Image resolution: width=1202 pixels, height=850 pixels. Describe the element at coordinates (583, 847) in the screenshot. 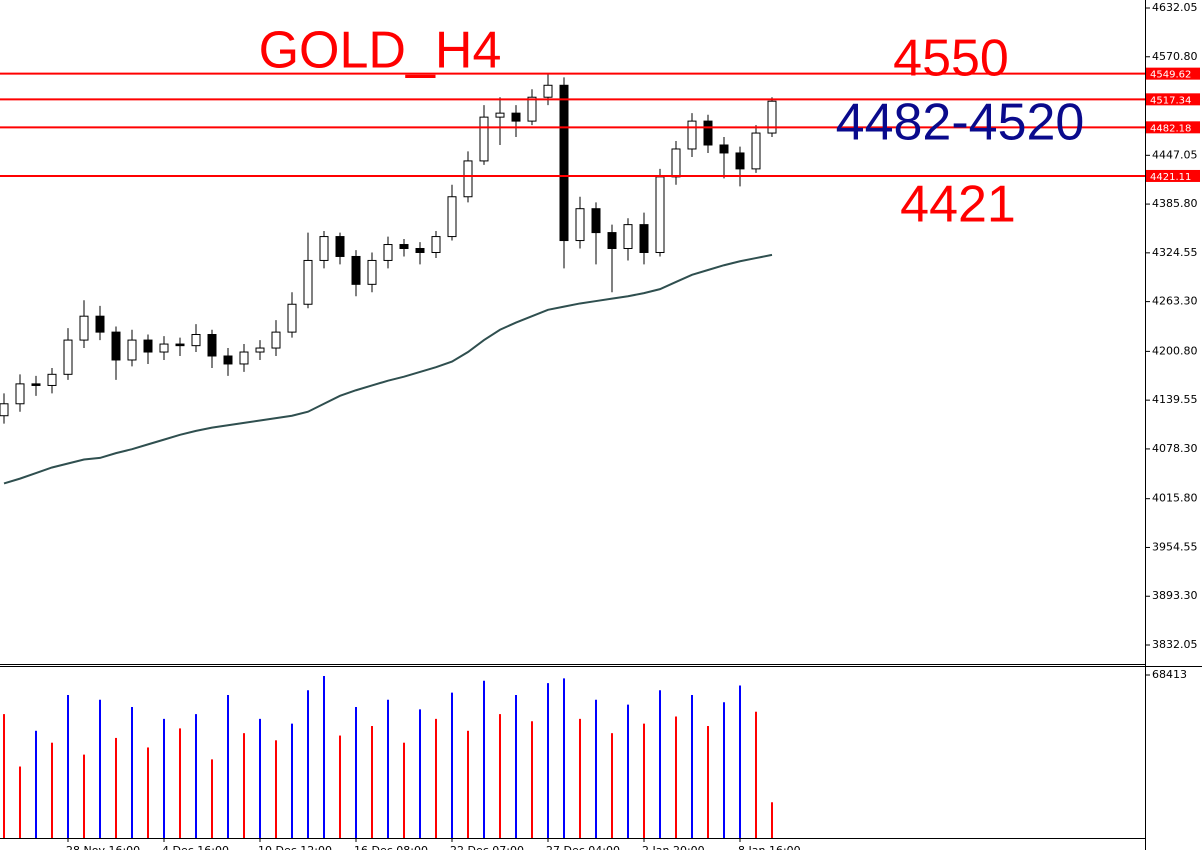

I see `x-tick-label: 27 Dec 04:00` at that location.